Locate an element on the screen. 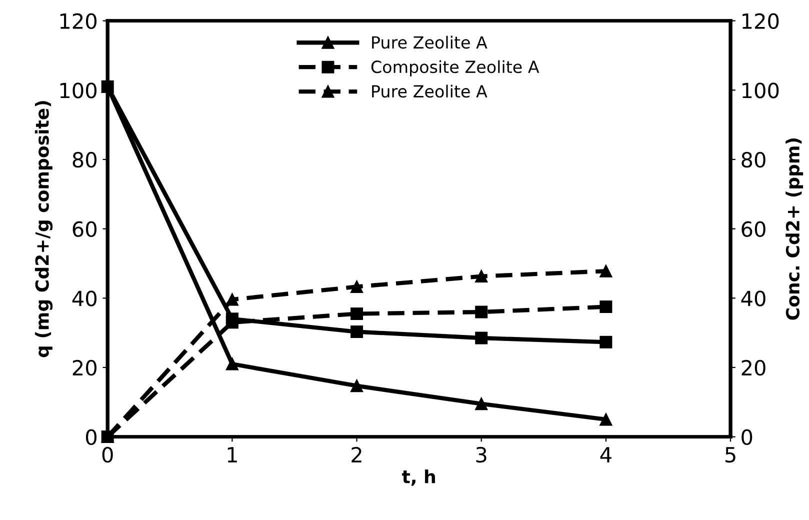 This screenshot has height=520, width=809. y2-tick-label: 20 is located at coordinates (754, 368).